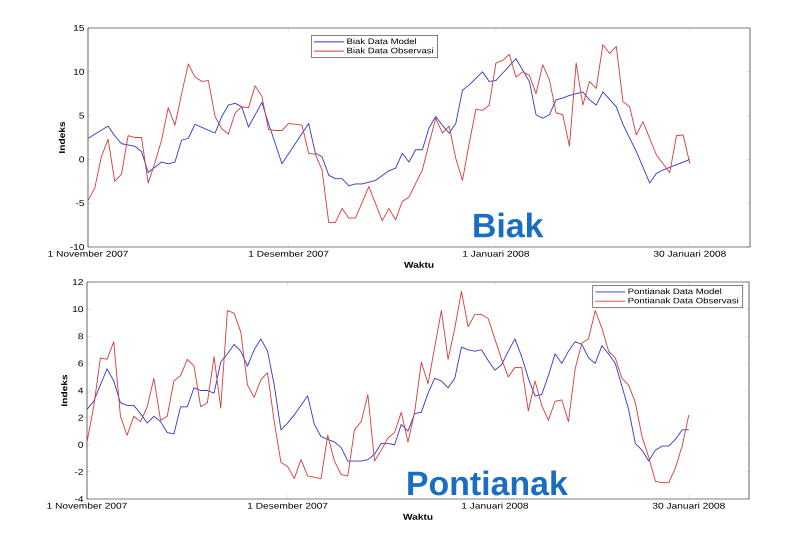 The image size is (800, 539). I want to click on y-tick-label: 2, so click(80, 417).